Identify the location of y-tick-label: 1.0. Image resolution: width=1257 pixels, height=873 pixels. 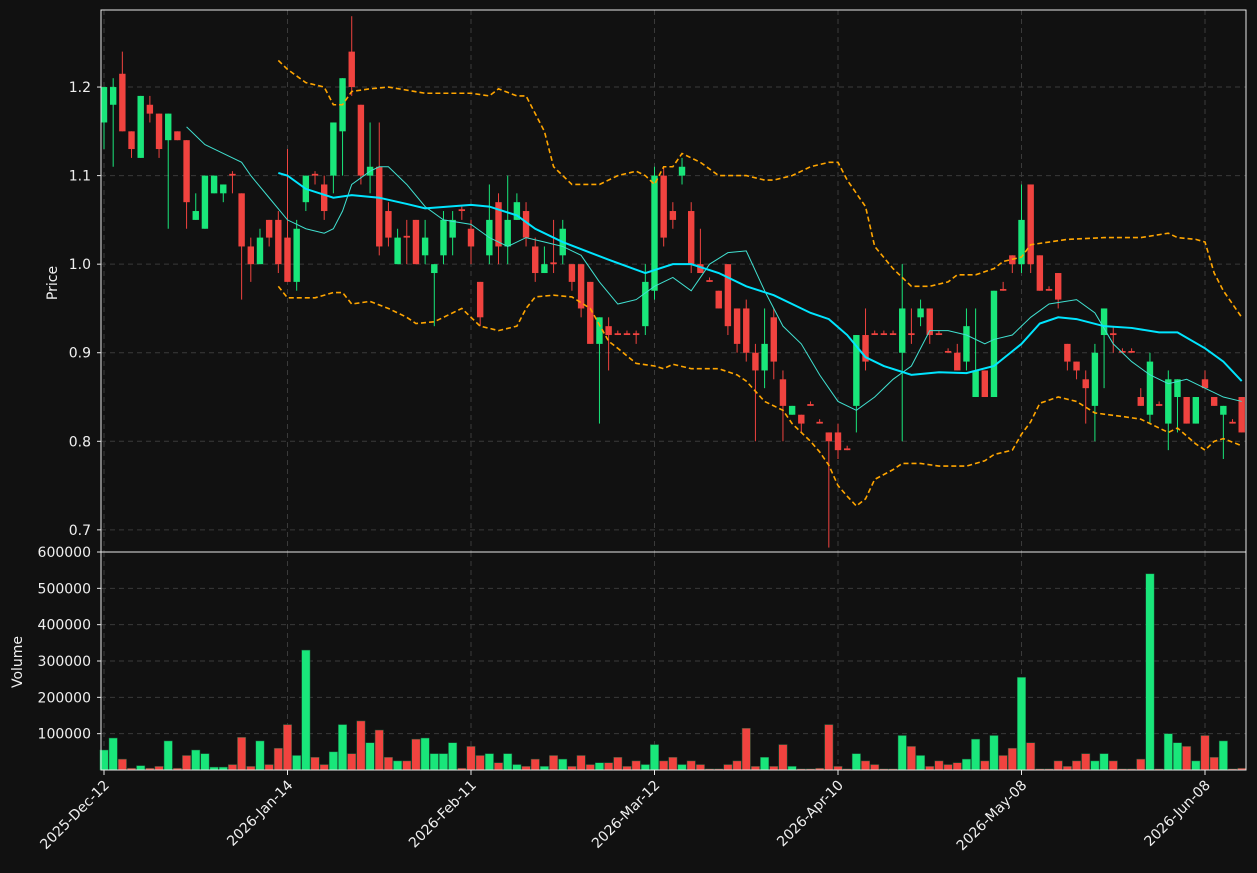
(80, 265).